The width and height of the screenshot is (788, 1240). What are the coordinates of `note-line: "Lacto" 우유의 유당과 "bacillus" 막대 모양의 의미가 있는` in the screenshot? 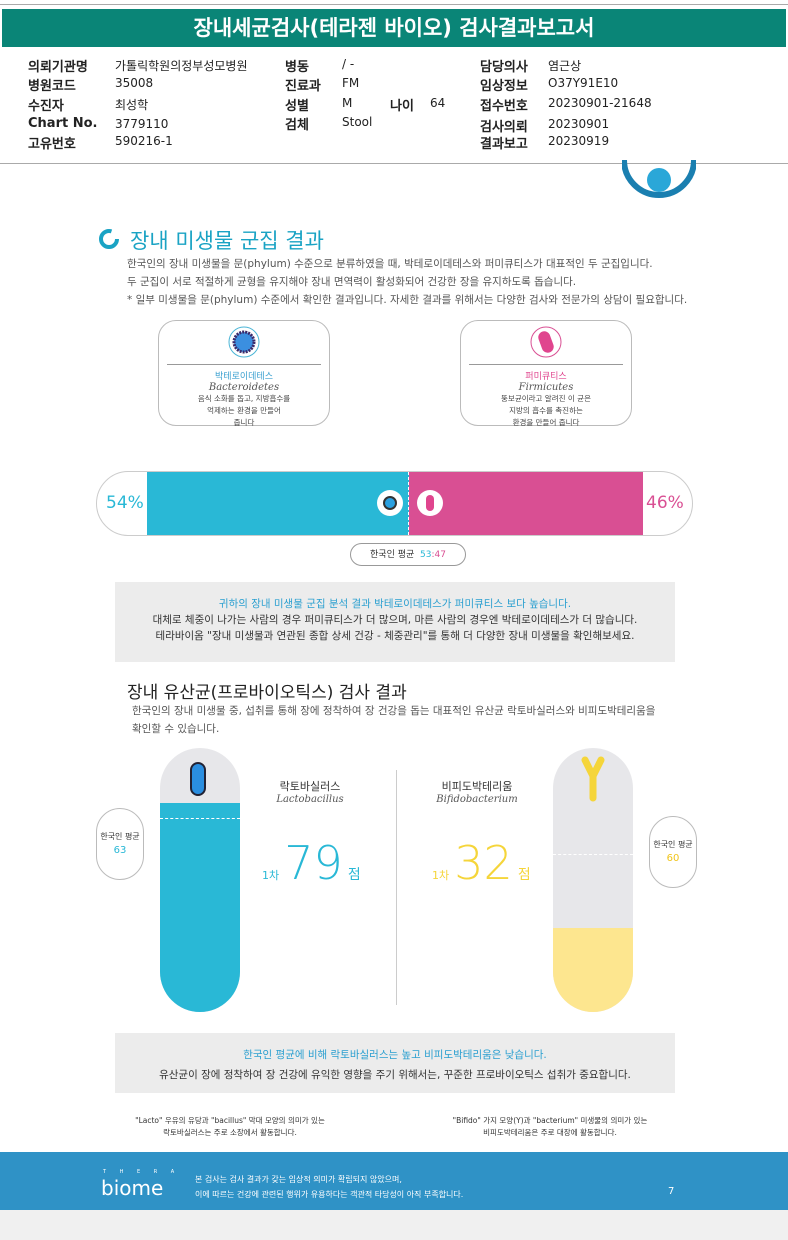 It's located at (230, 1120).